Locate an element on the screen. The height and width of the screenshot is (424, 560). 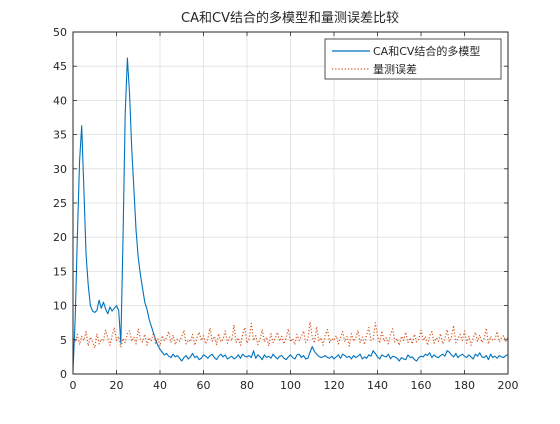
x-tick-label: 80 is located at coordinates (247, 385).